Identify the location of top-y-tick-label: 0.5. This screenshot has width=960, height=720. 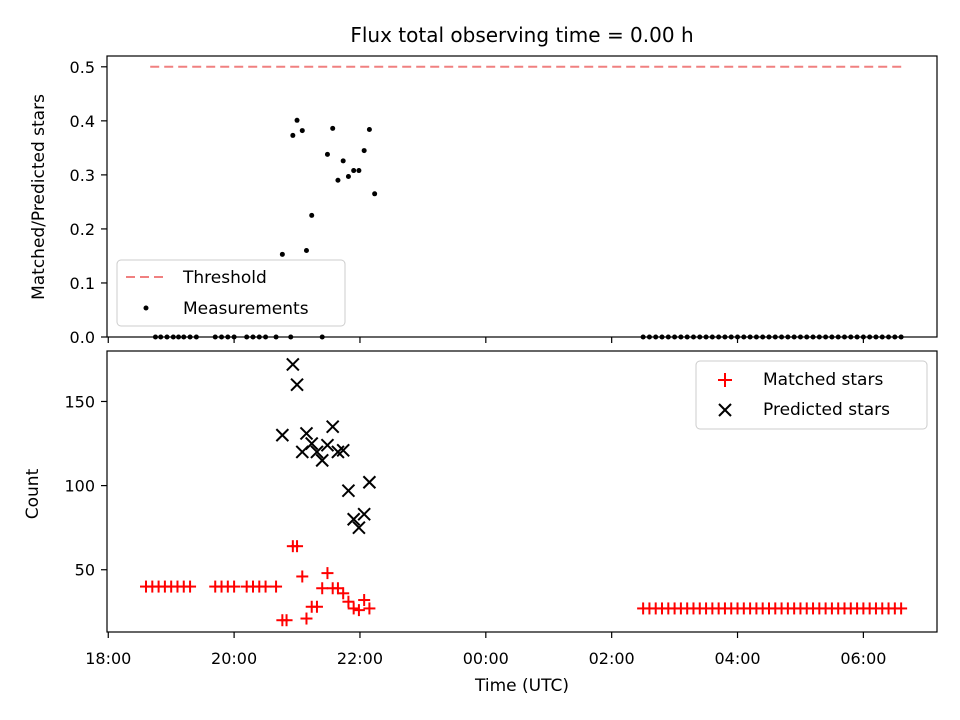
(82, 67).